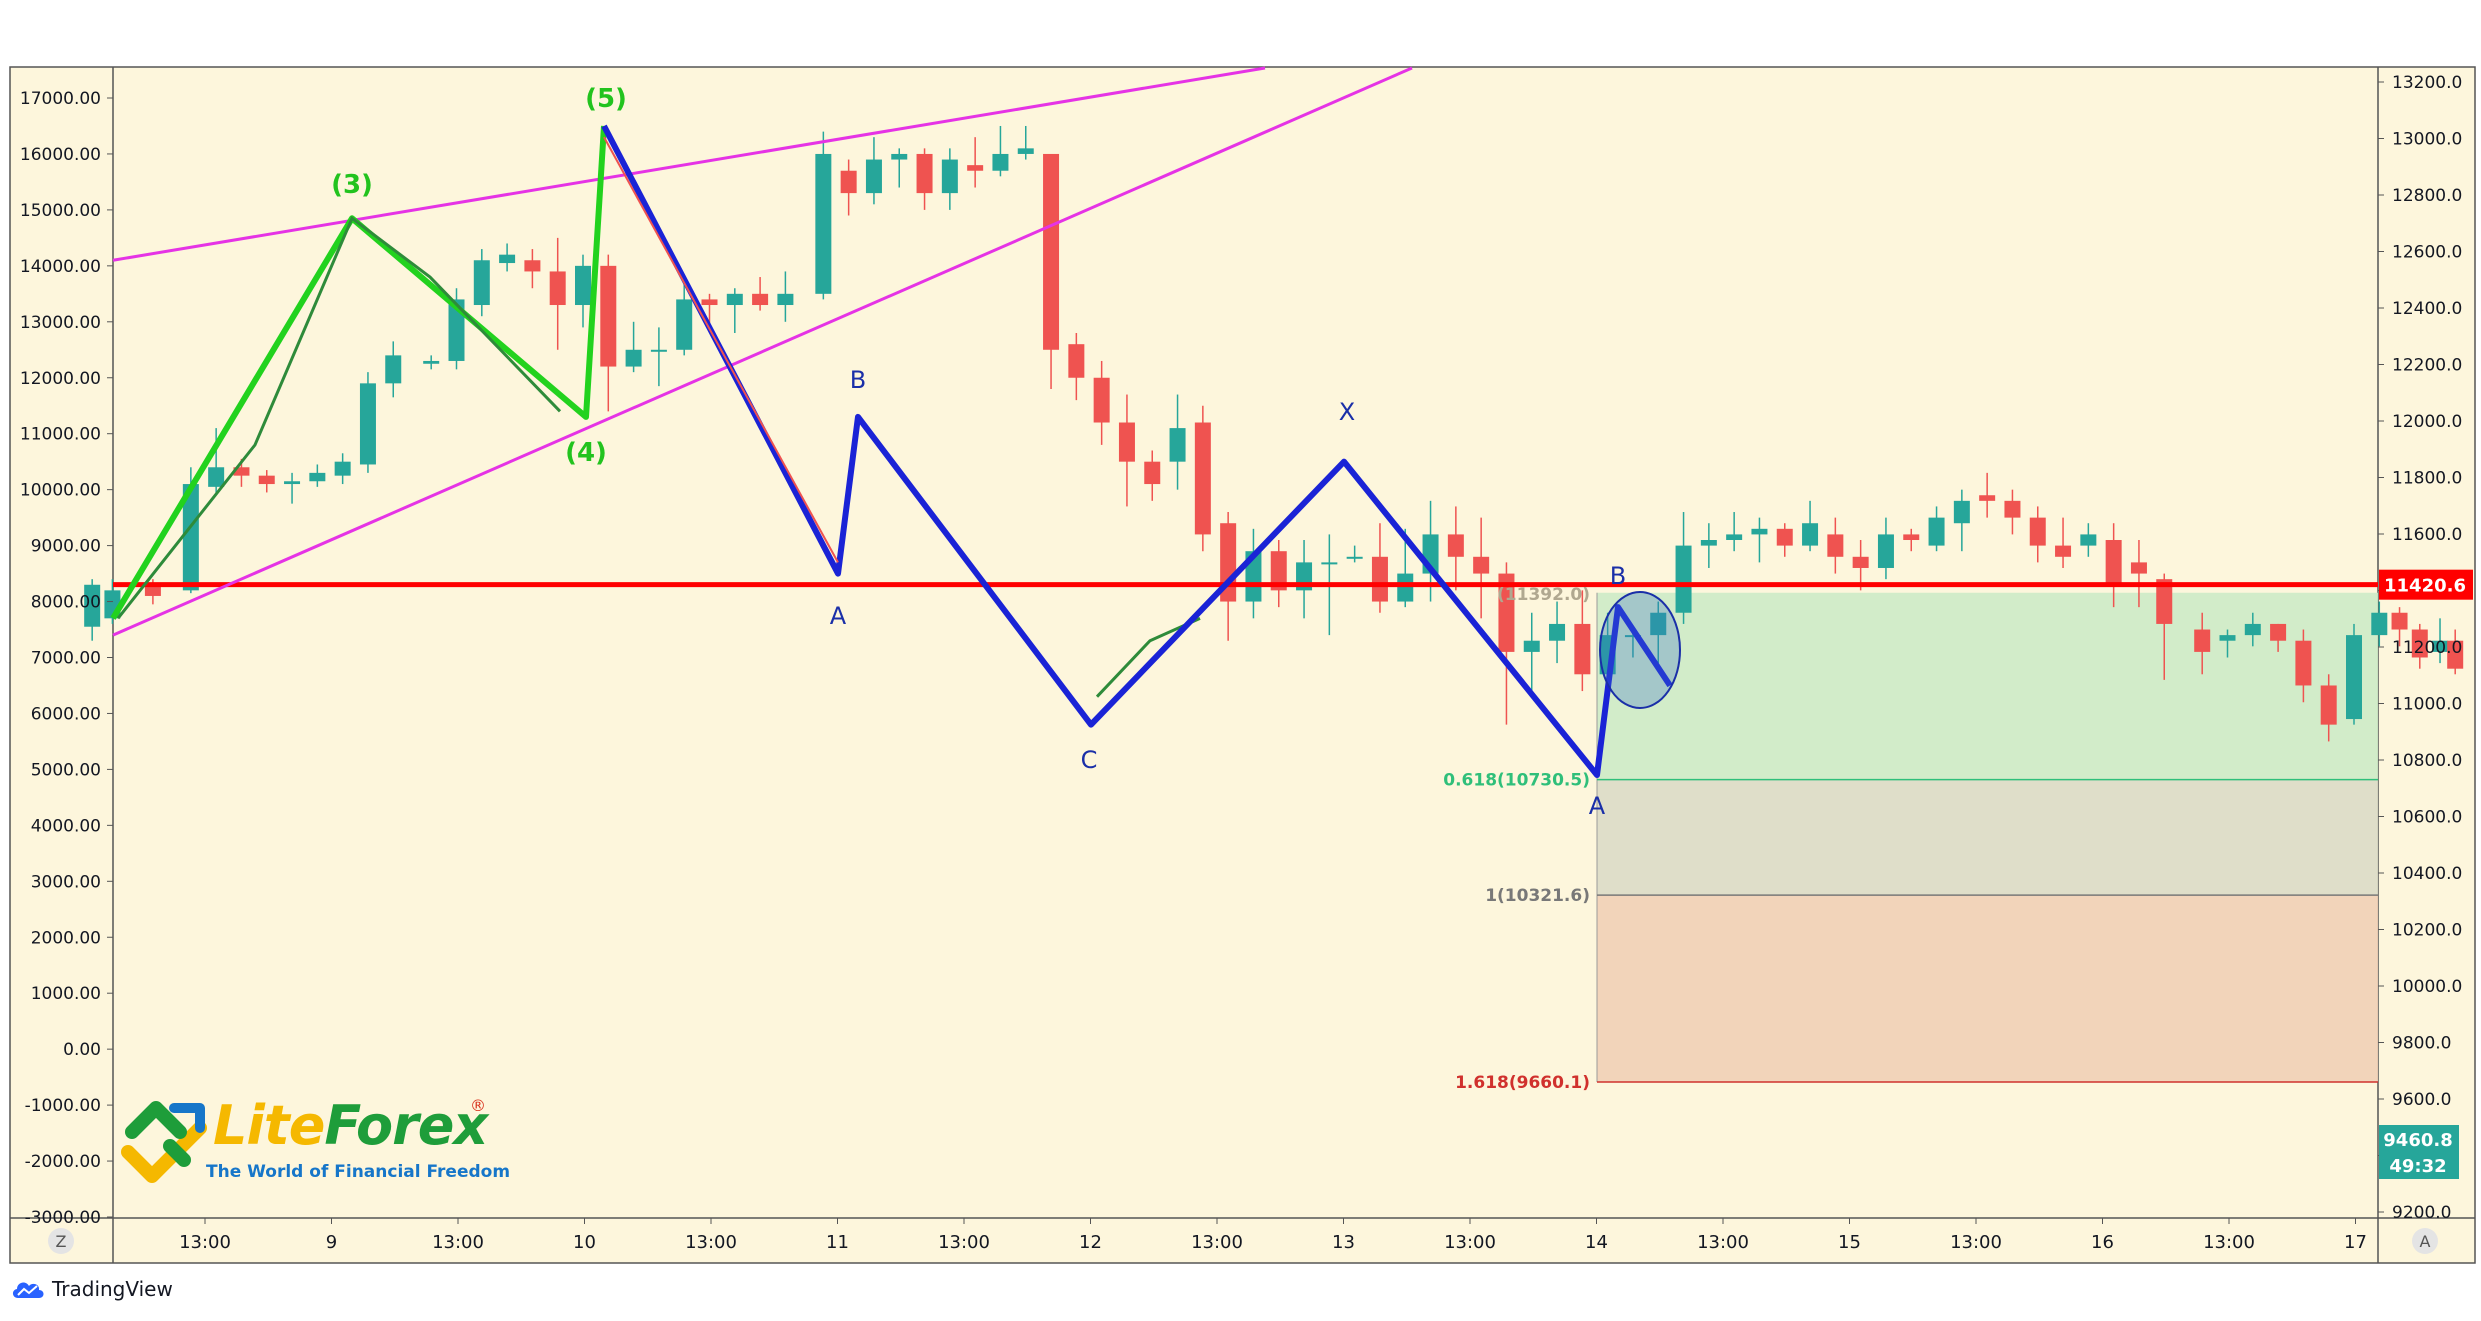 The width and height of the screenshot is (2481, 1321). Describe the element at coordinates (2427, 761) in the screenshot. I see `right-tick-label: 10800.0` at that location.